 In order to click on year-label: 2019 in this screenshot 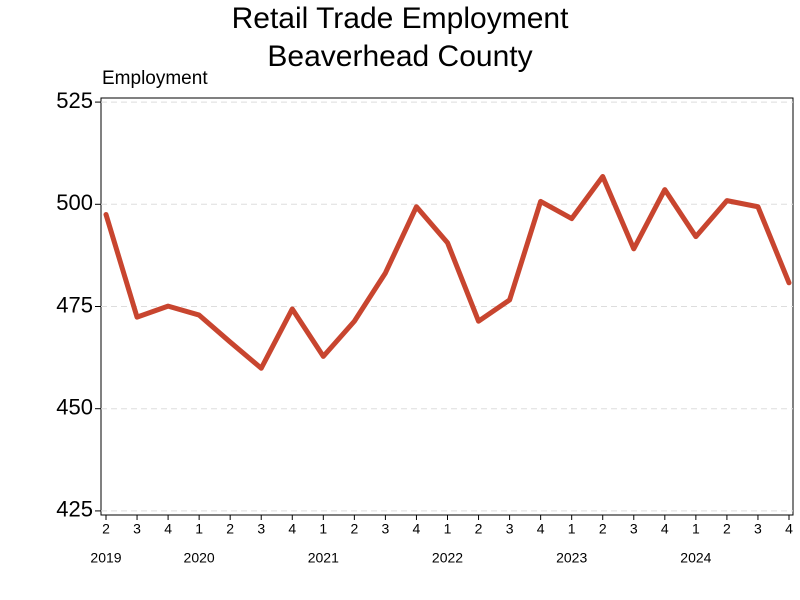, I will do `click(105, 558)`.